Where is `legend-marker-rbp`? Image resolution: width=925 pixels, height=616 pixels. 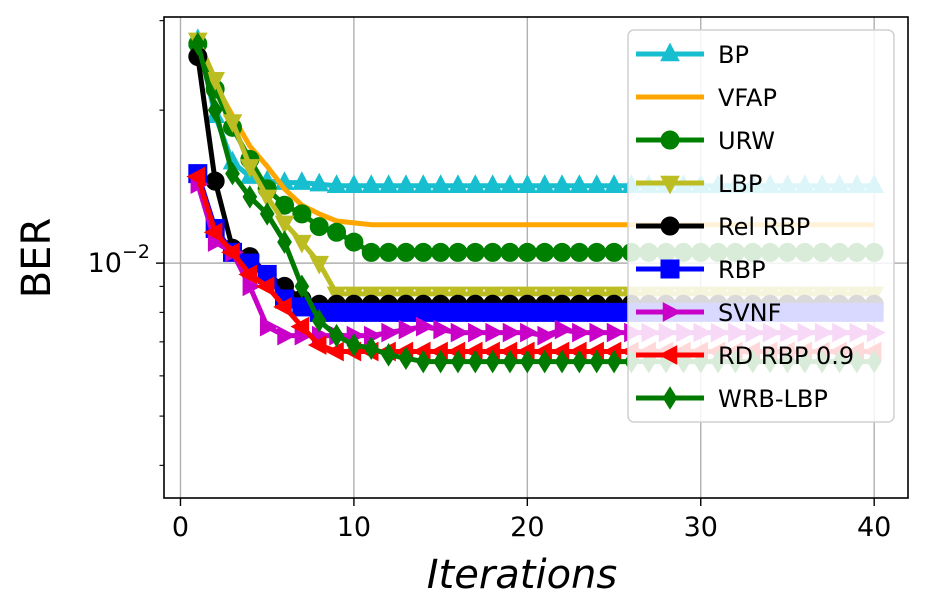 legend-marker-rbp is located at coordinates (670, 269).